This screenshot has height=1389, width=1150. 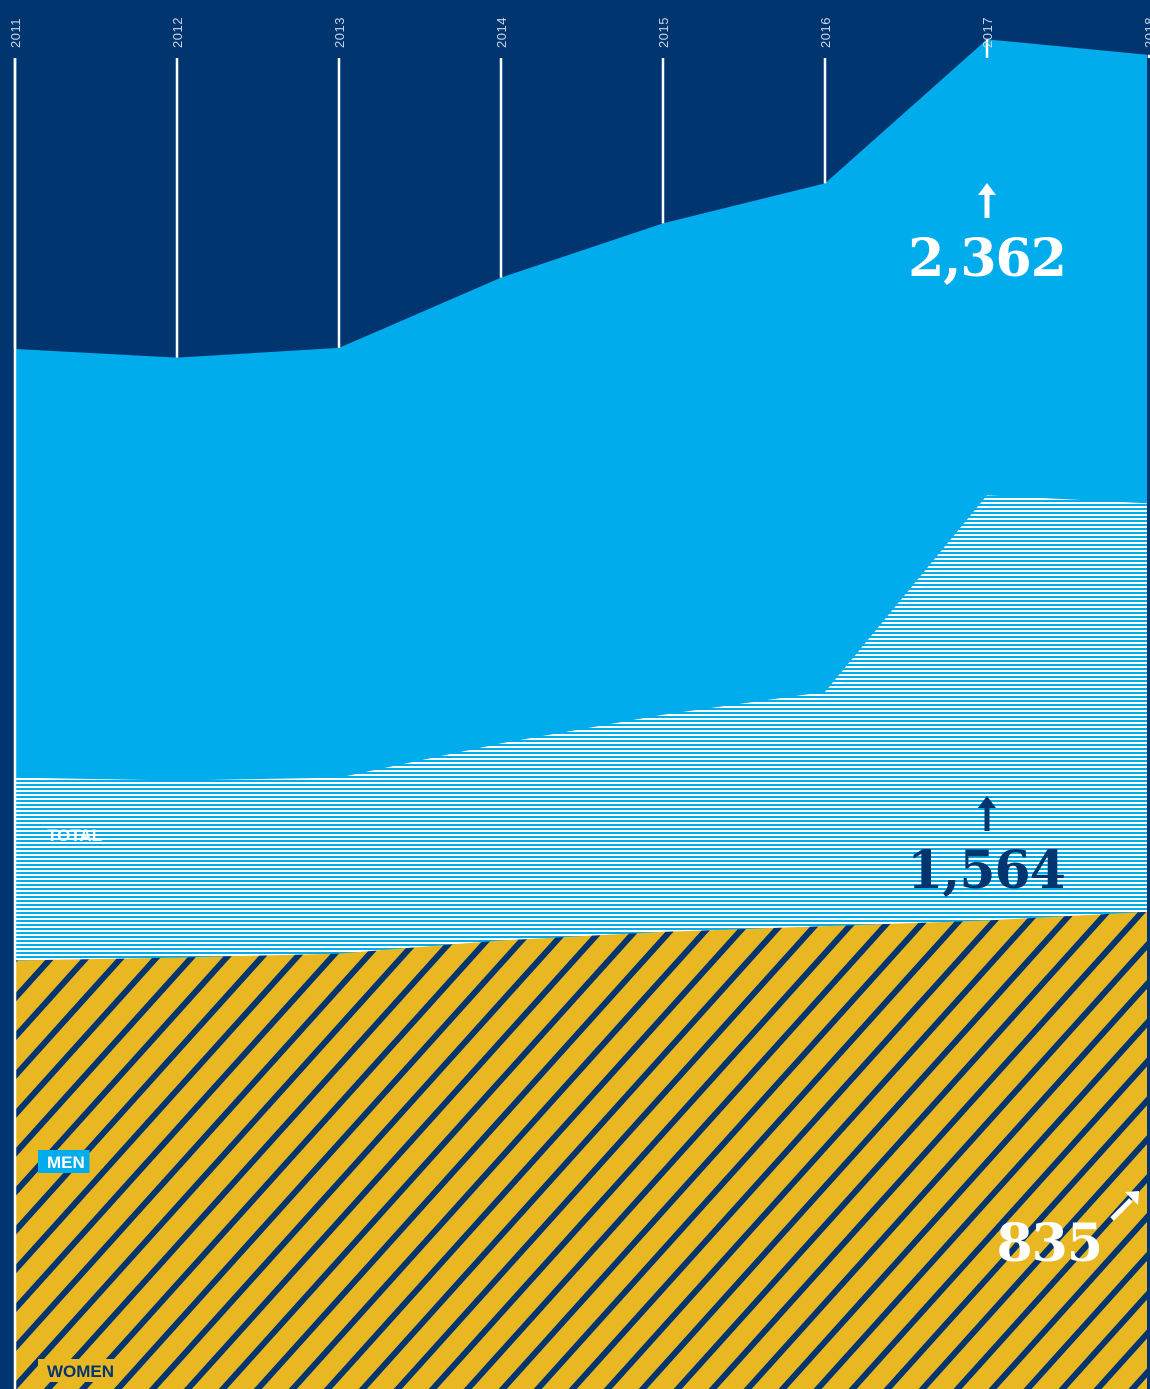 What do you see at coordinates (76, 1104) in the screenshot?
I see `series-labels: TOTAL MEN WOMEN` at bounding box center [76, 1104].